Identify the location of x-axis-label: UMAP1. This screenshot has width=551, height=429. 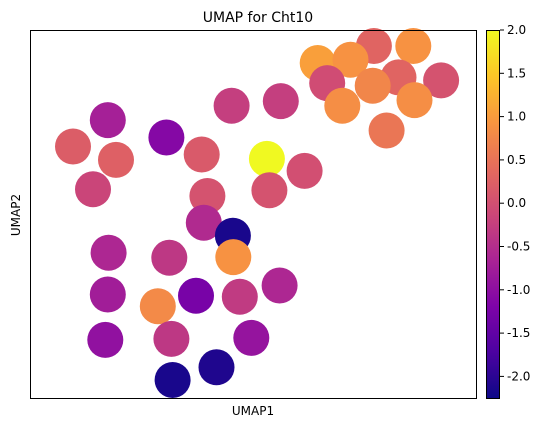
(253, 411).